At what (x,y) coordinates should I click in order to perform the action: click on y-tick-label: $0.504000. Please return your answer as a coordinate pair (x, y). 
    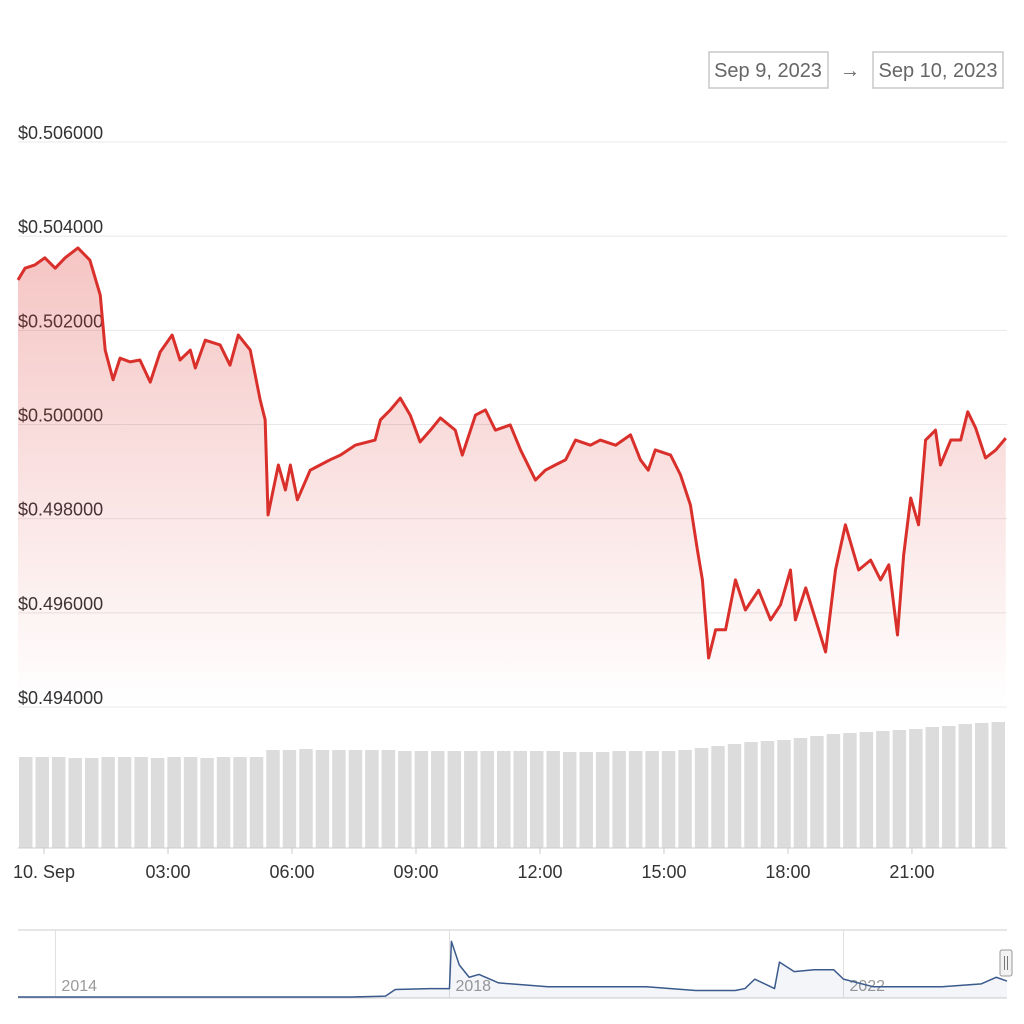
    Looking at the image, I should click on (60, 227).